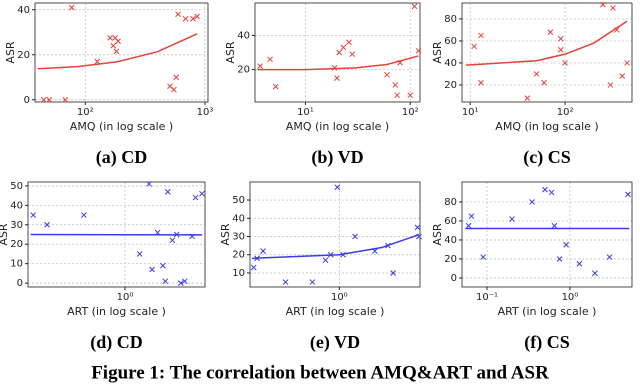  What do you see at coordinates (337, 126) in the screenshot?
I see `x-axis-label: AMQ (in log scale )` at bounding box center [337, 126].